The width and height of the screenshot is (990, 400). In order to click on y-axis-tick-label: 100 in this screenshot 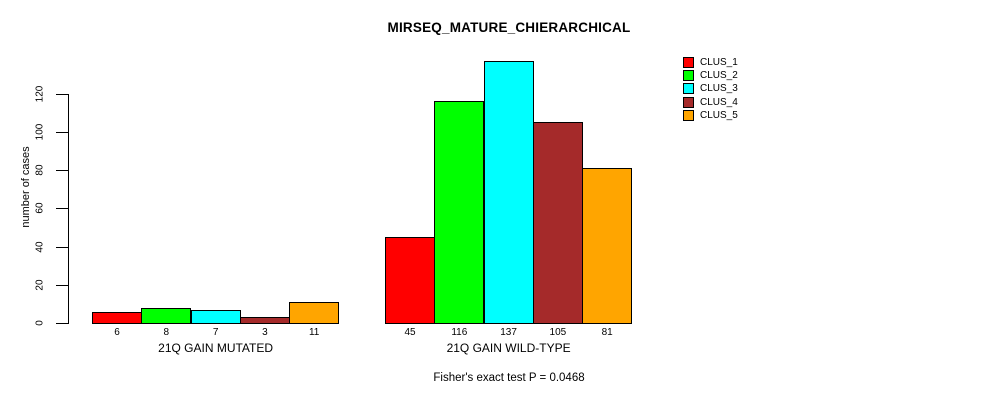, I will do `click(40, 132)`.